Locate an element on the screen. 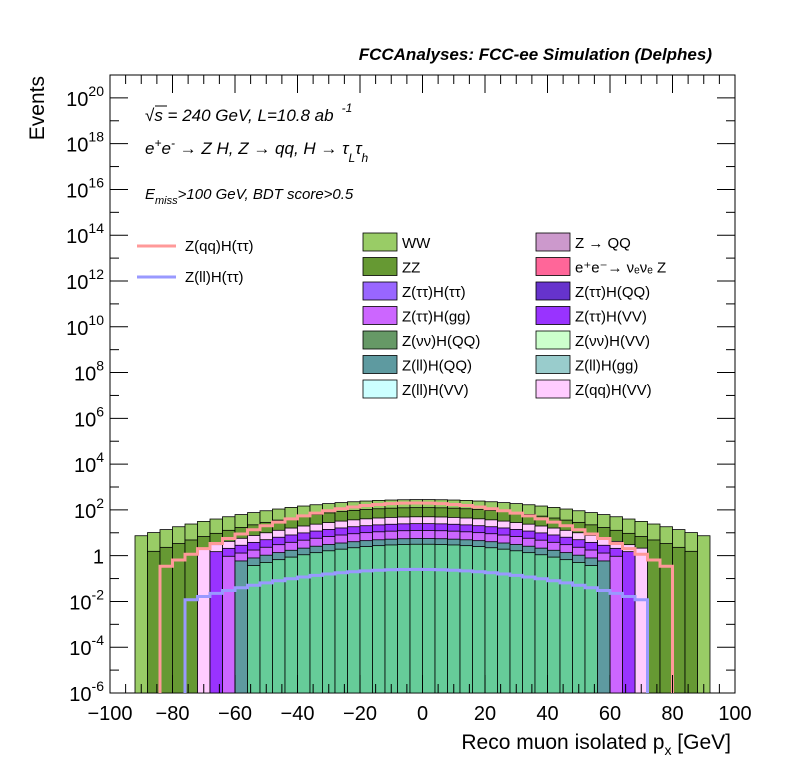  y-tick-label: 10¹⁴ is located at coordinates (85, 234).